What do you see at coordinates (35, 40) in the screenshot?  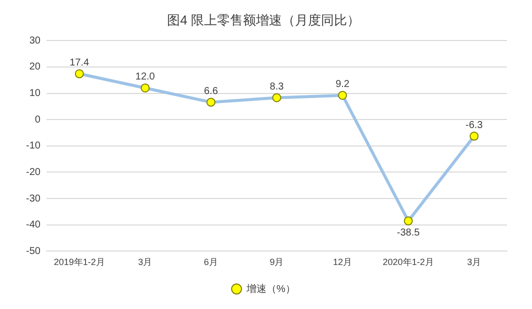 I see `y-tick-label: 30` at bounding box center [35, 40].